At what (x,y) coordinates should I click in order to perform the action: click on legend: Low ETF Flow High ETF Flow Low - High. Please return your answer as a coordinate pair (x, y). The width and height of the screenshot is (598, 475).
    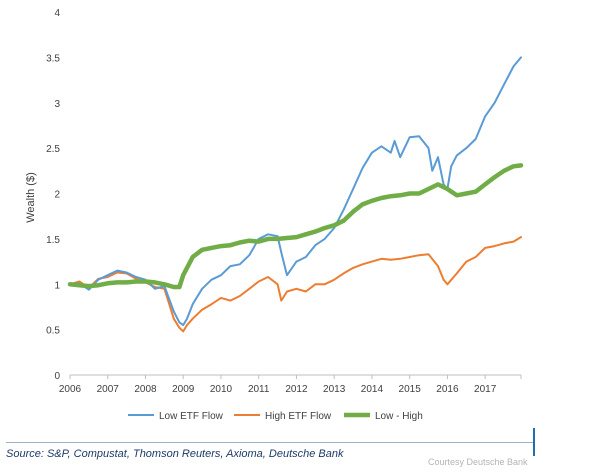
    Looking at the image, I should click on (275, 416).